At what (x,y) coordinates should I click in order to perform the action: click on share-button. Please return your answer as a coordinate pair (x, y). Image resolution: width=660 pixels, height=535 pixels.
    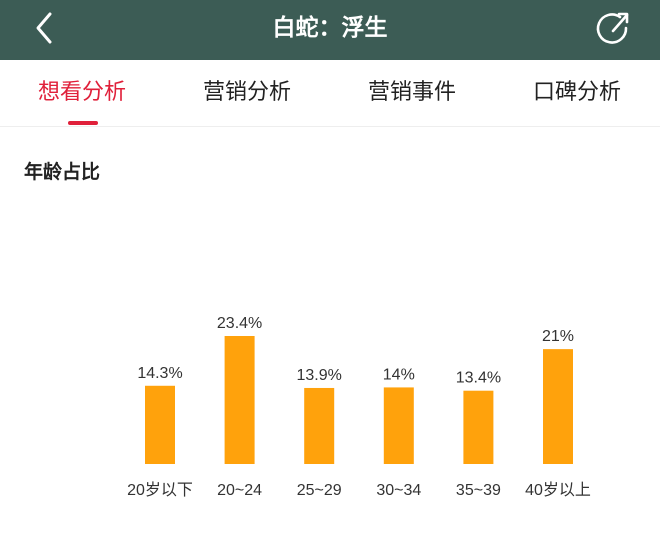
    Looking at the image, I should click on (612, 28).